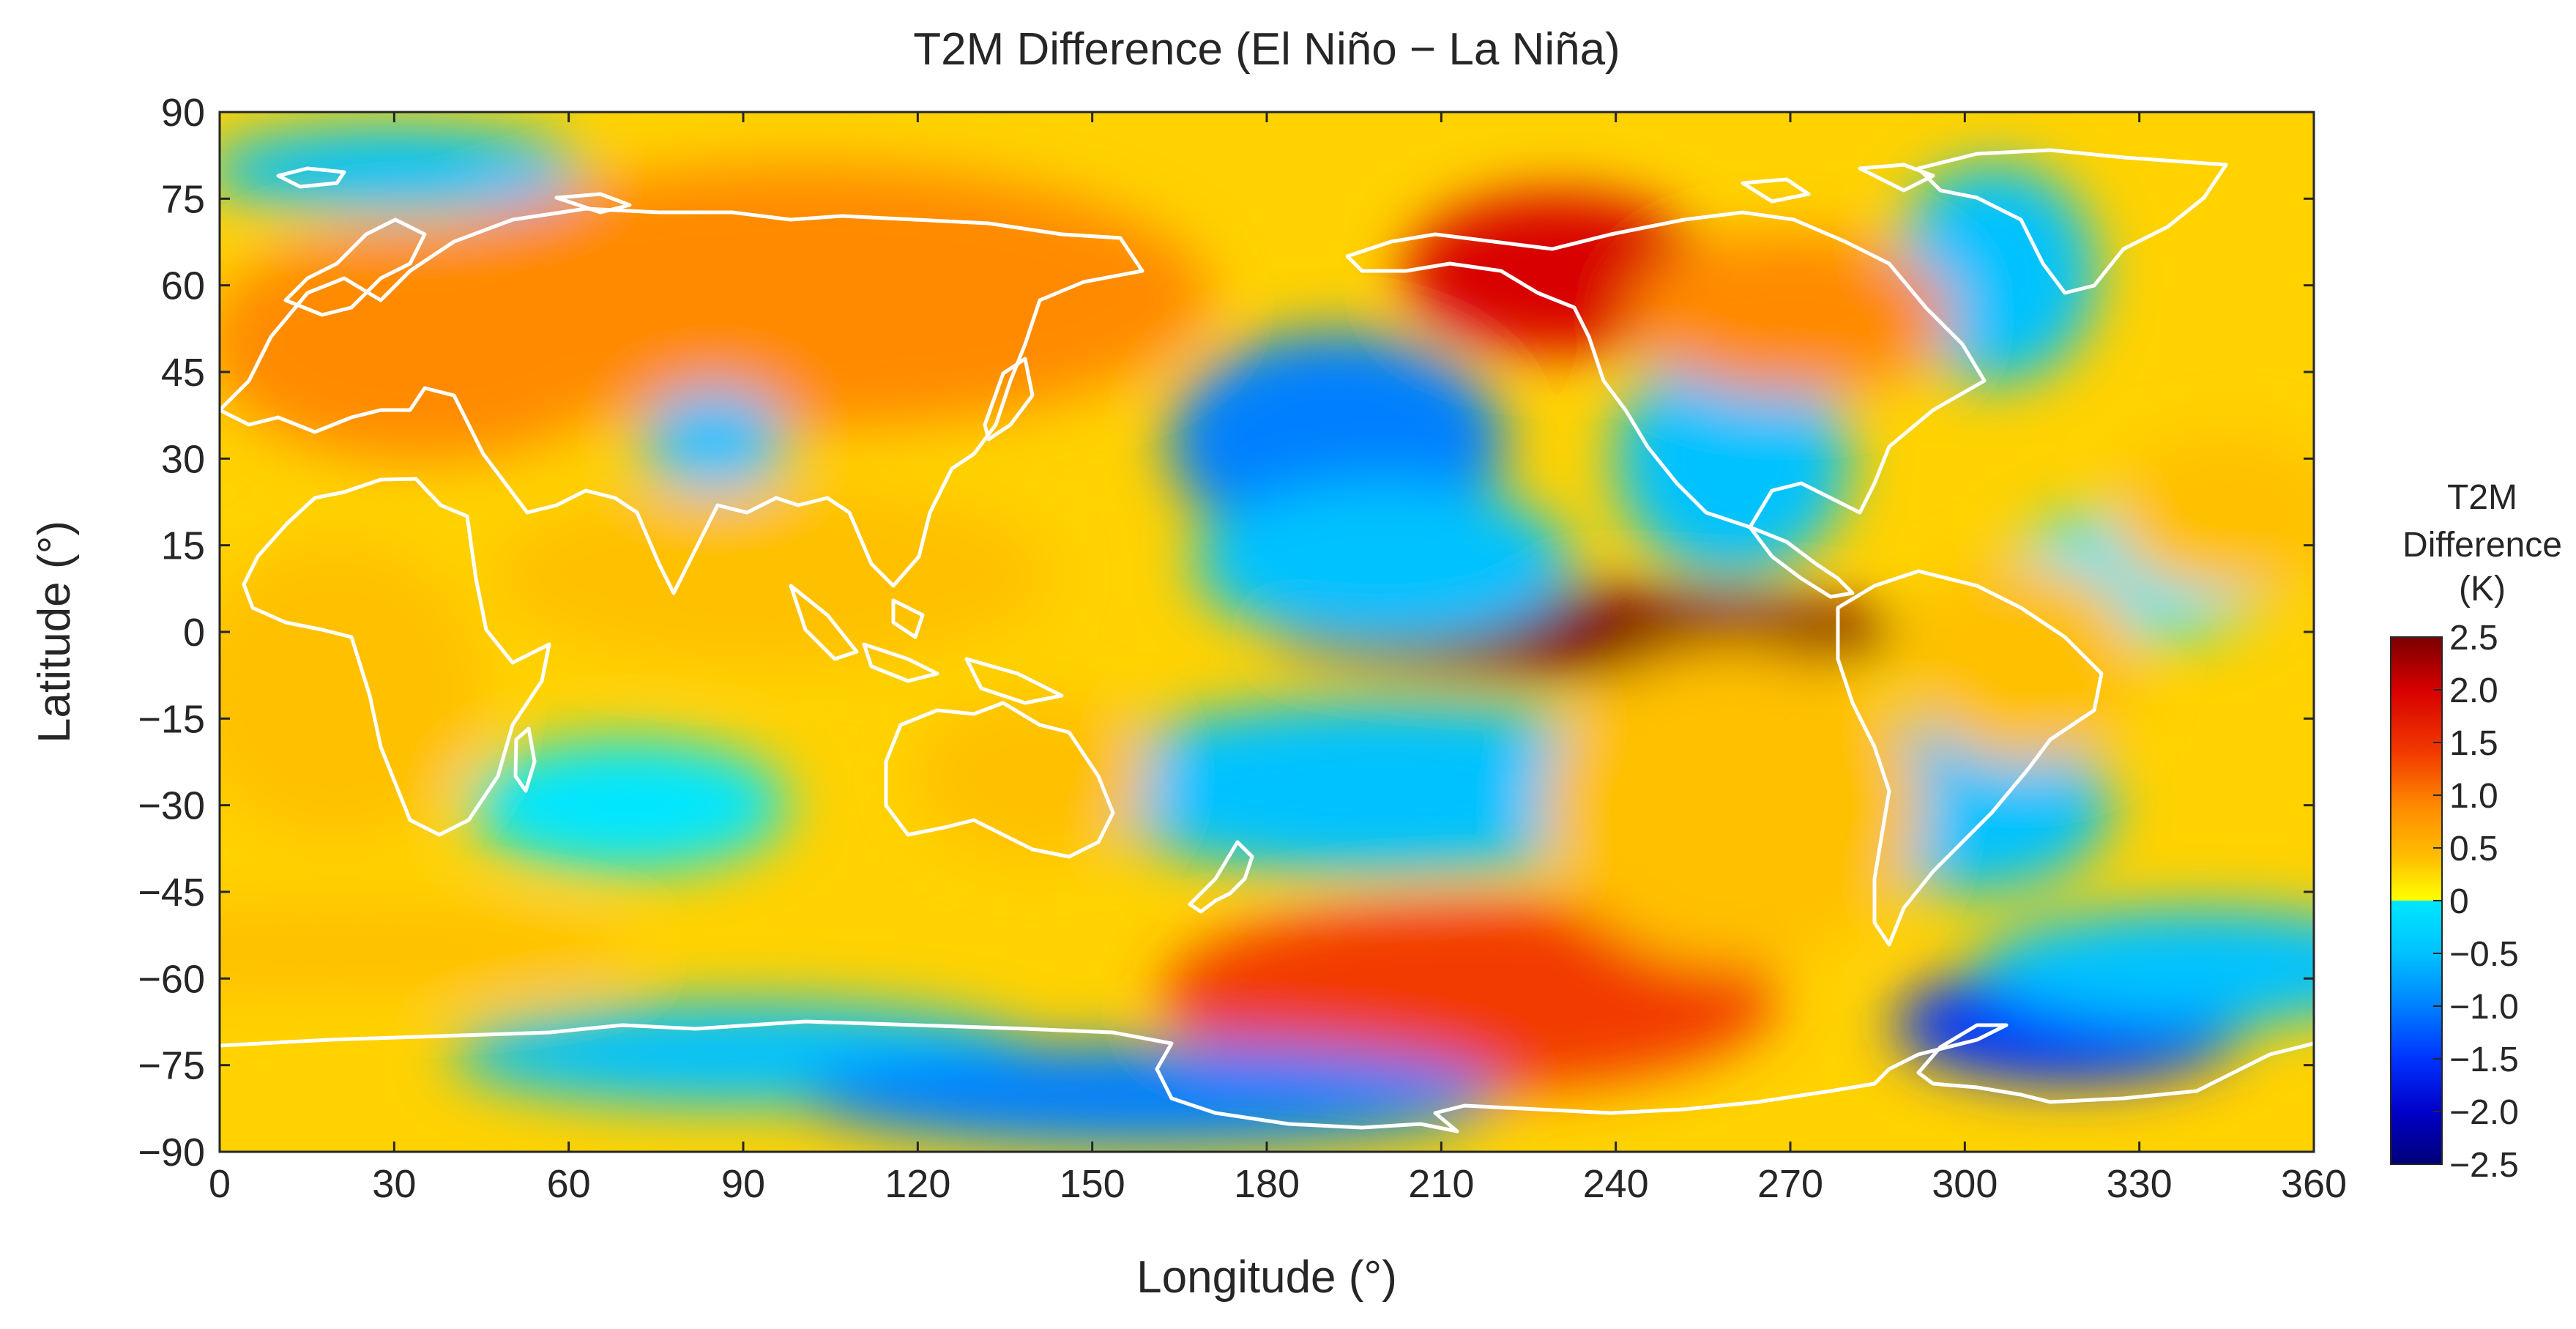  What do you see at coordinates (2314, 1184) in the screenshot?
I see `x-tick-label: 360` at bounding box center [2314, 1184].